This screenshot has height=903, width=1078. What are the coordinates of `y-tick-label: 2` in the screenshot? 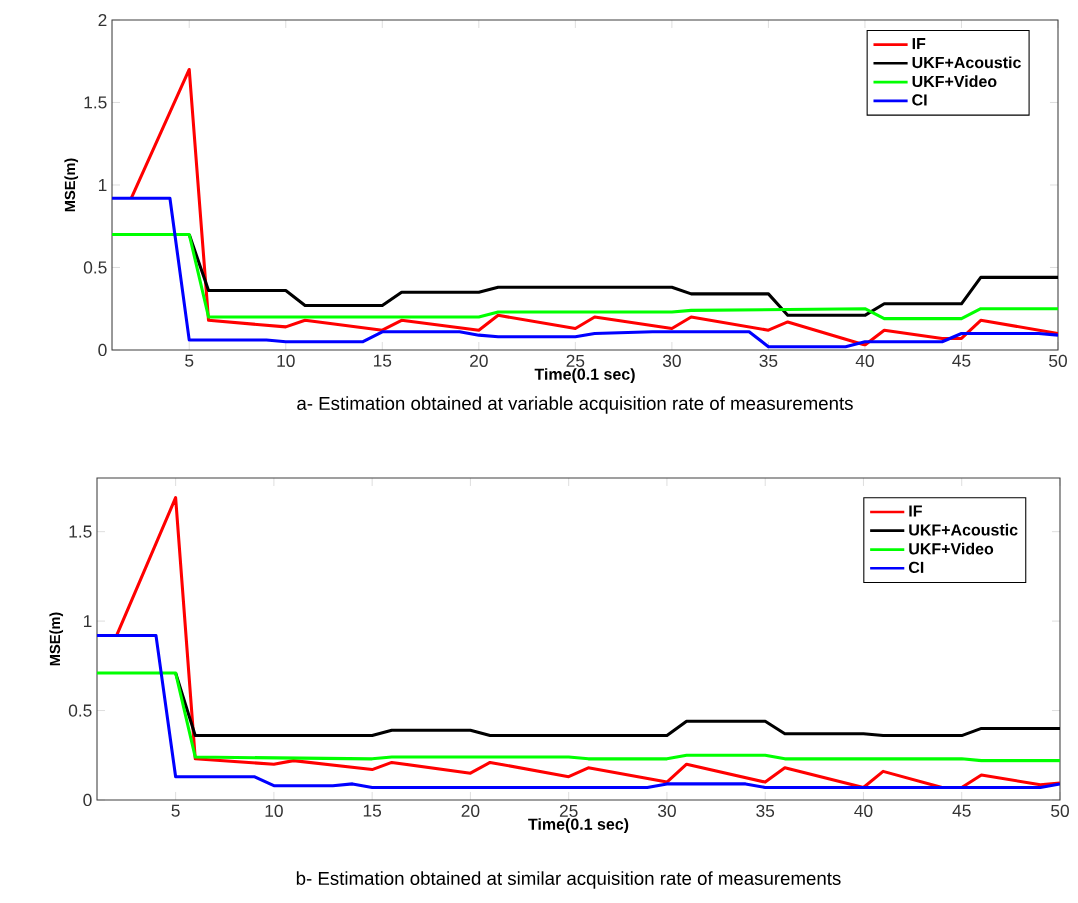 It's located at (102, 20).